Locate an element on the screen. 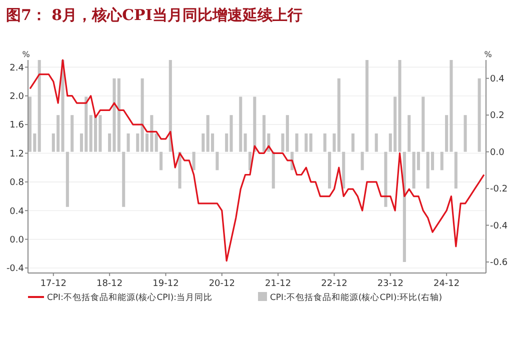 This screenshot has height=356, width=519. y-axis-title: % is located at coordinates (26, 54).